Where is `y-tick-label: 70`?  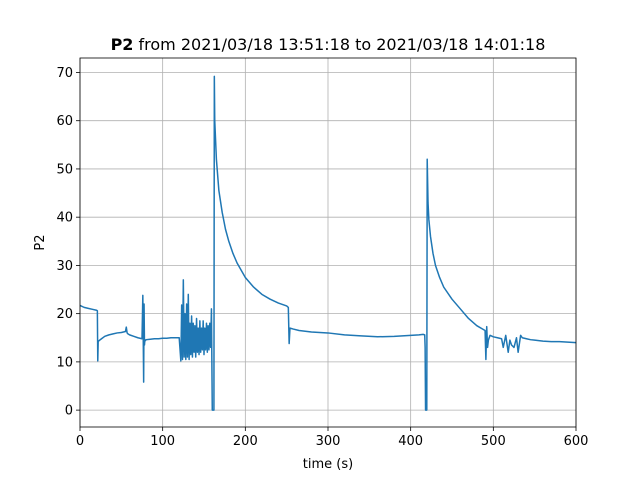 y-tick-label: 70 is located at coordinates (64, 73).